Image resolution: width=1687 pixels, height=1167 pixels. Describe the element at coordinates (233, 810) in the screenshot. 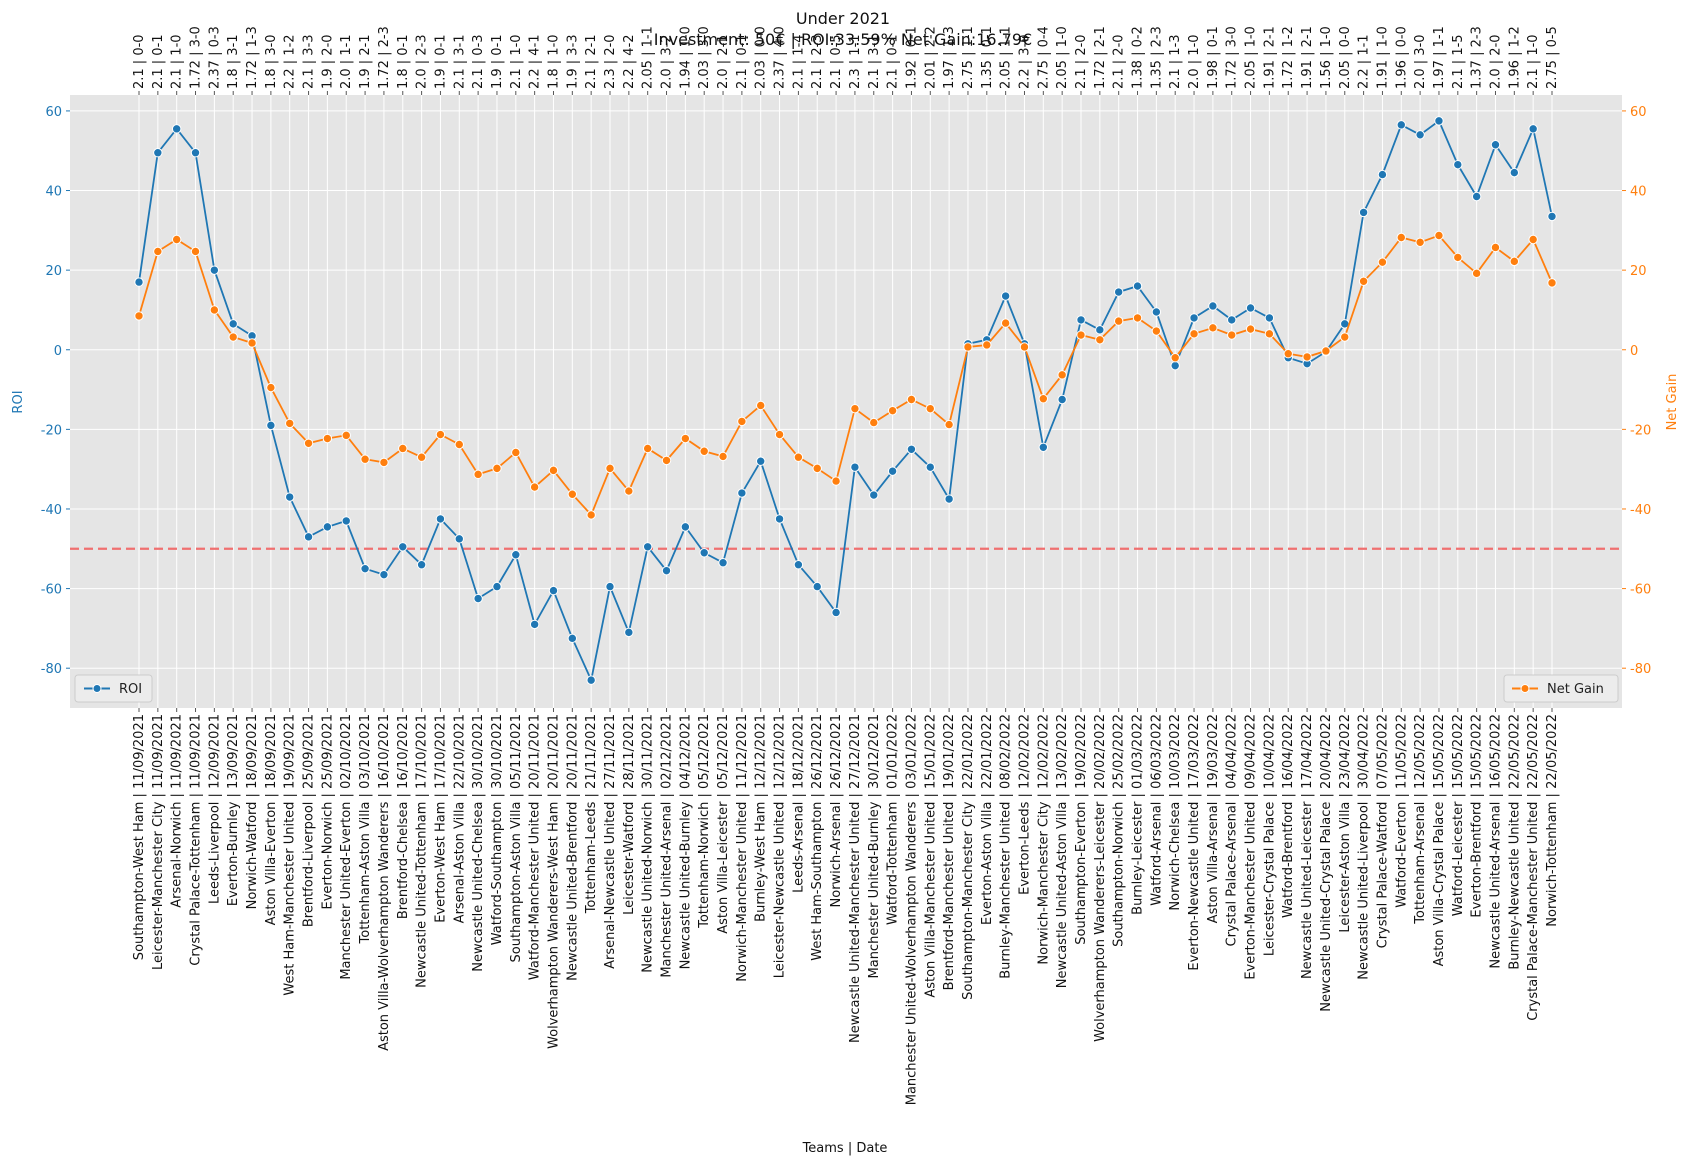

I see `x-tick-label: Everton-Burnley | 13/09/2021` at that location.